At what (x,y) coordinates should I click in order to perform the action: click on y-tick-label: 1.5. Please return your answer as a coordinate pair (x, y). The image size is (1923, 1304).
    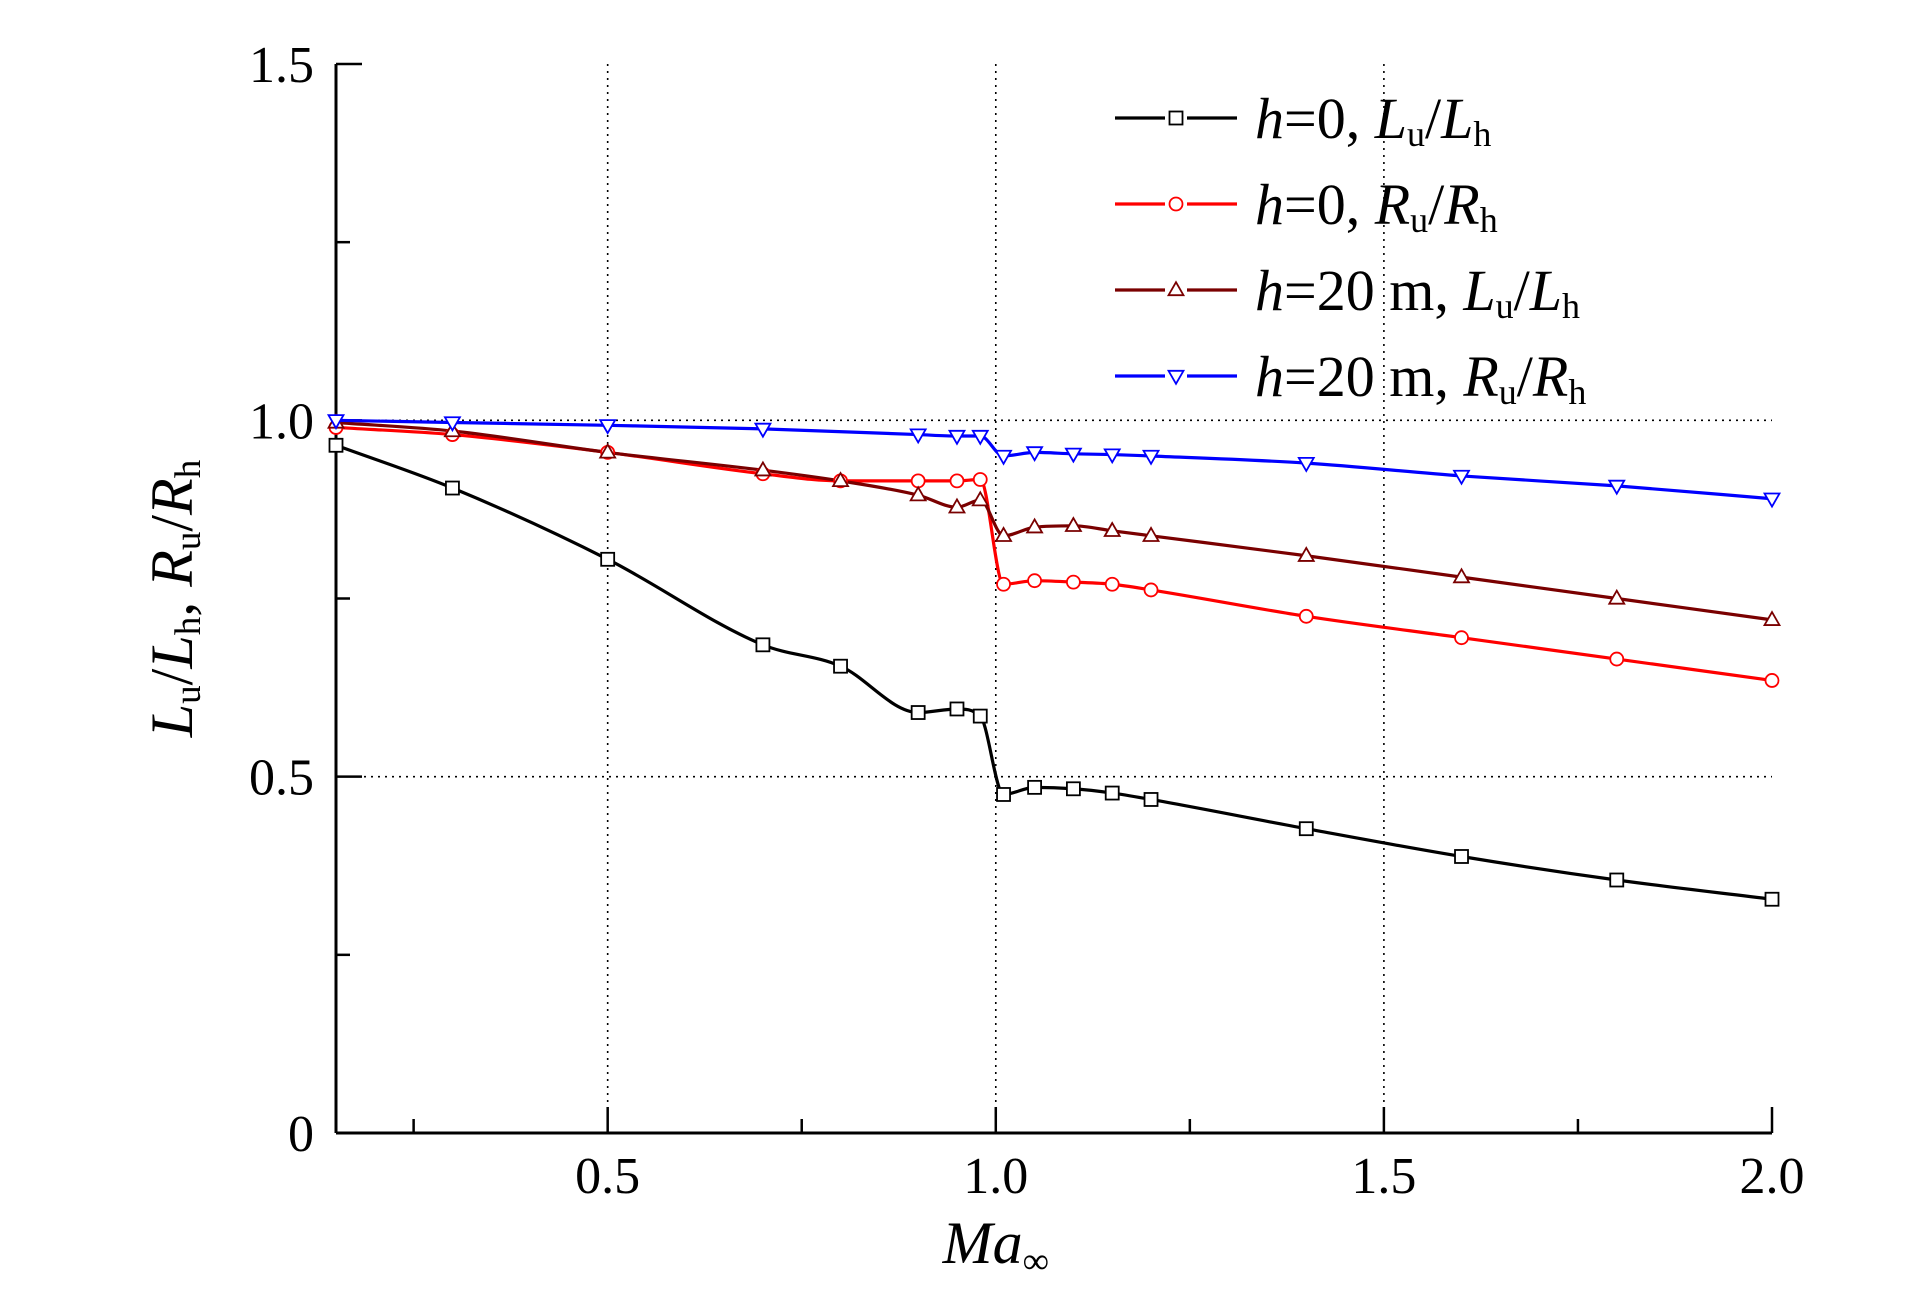
    Looking at the image, I should click on (281, 65).